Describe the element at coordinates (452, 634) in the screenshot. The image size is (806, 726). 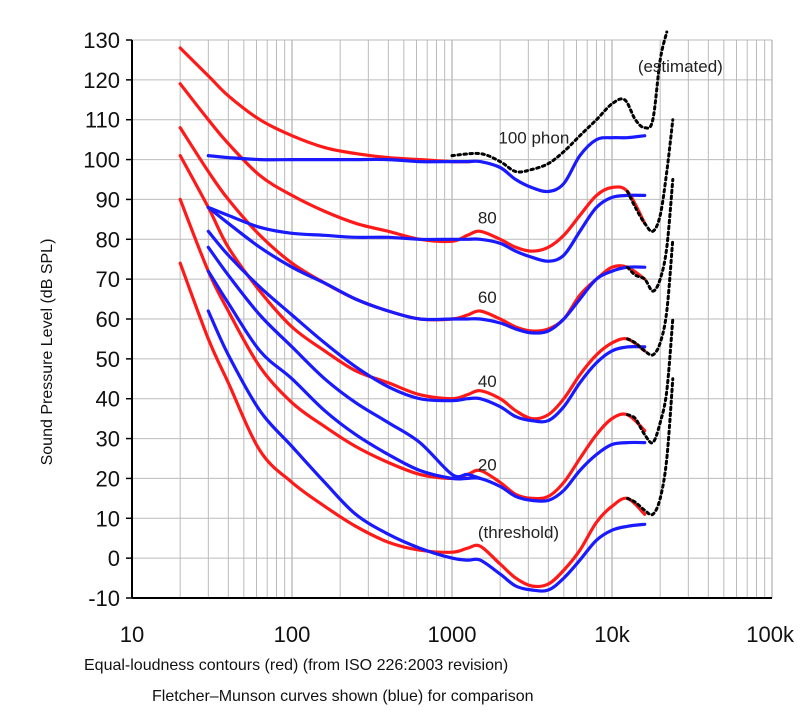
I see `x-tick-label: 1000` at that location.